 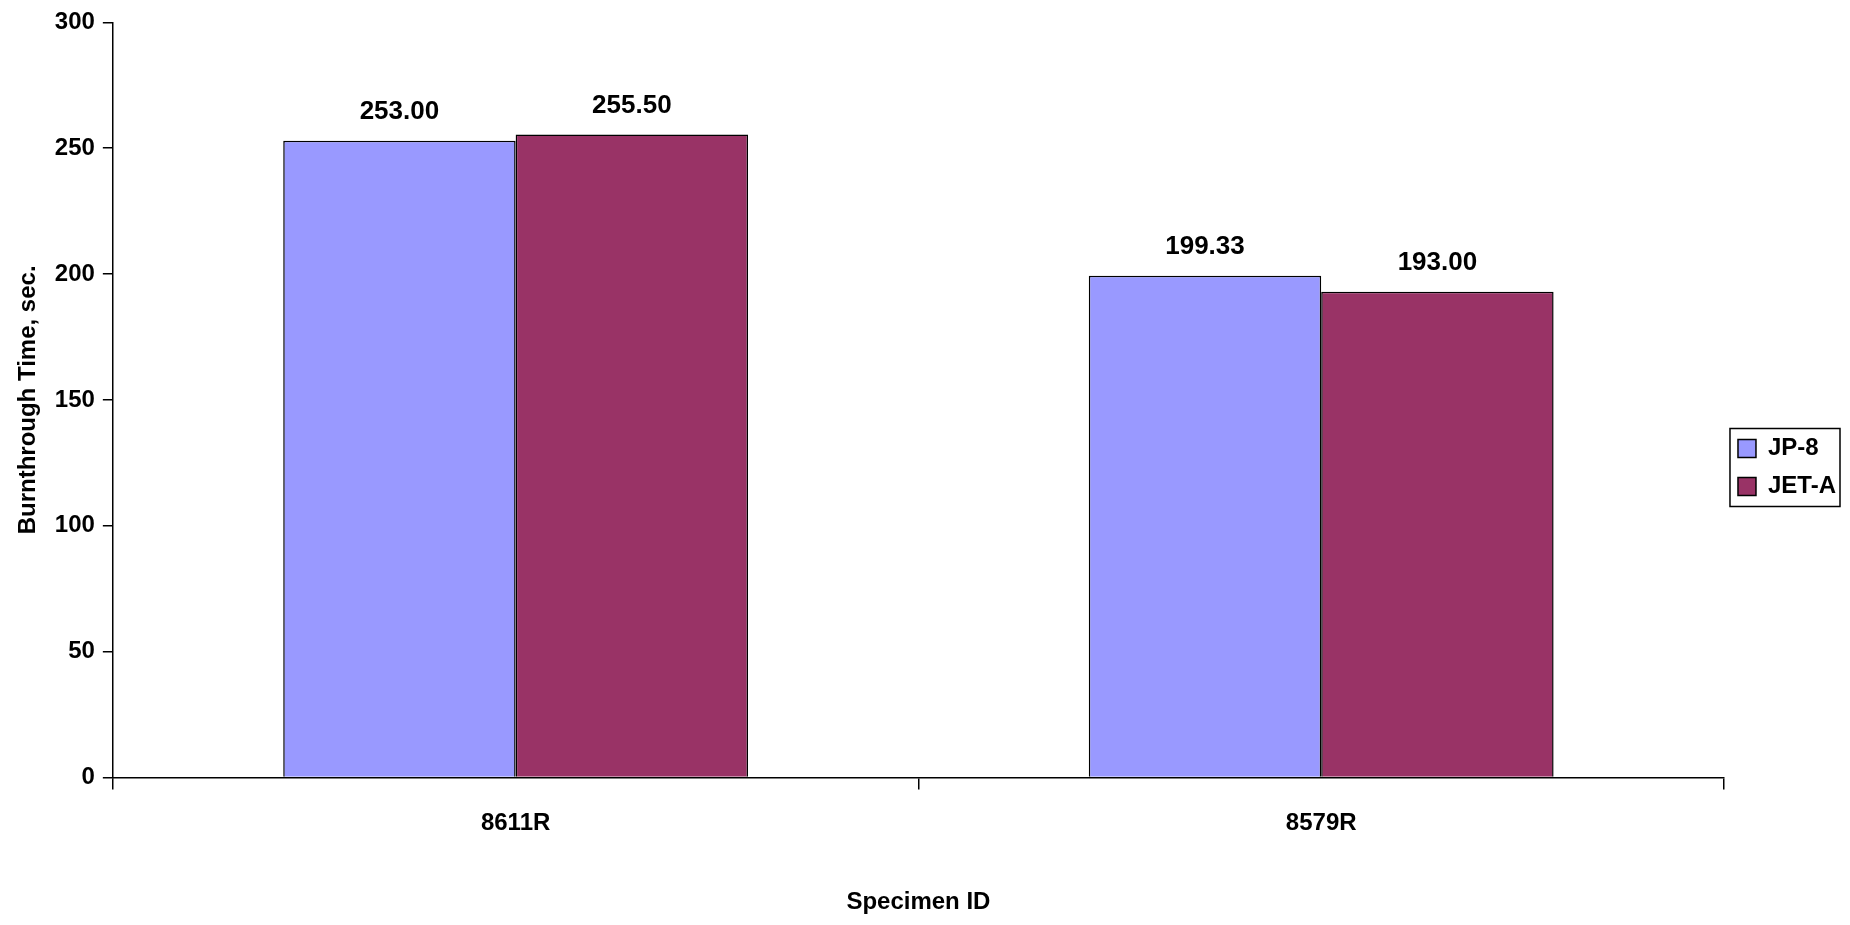 What do you see at coordinates (918, 901) in the screenshot?
I see `x-axis-title: Specimen ID` at bounding box center [918, 901].